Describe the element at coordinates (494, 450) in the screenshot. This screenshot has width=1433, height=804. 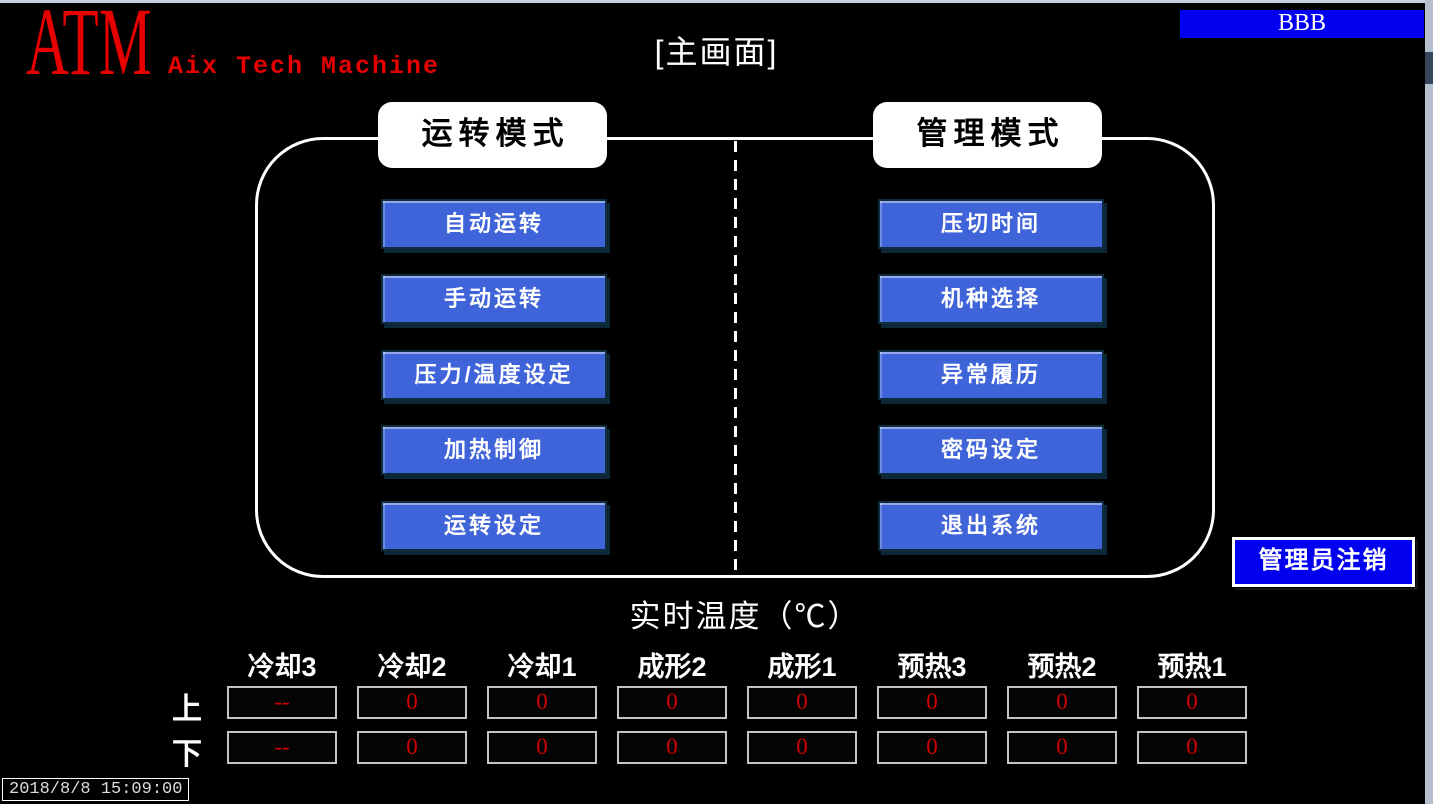
I see `heating-control-button: 加热制御` at that location.